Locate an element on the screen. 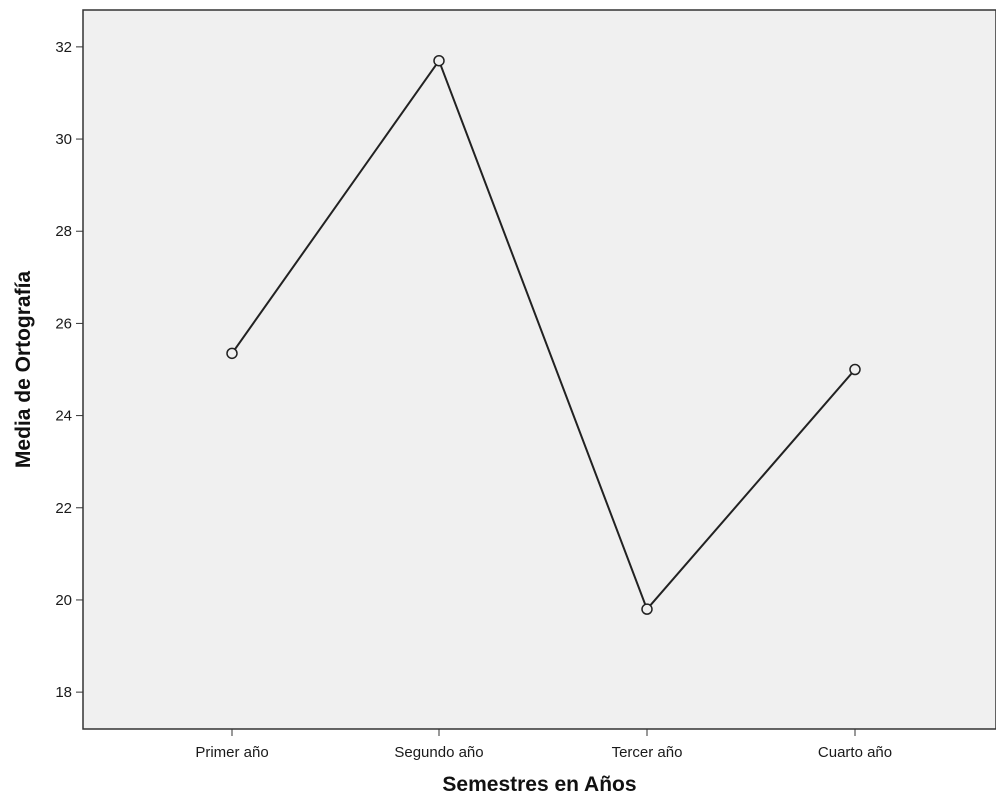 This screenshot has width=996, height=801. y-tick-label: 24 is located at coordinates (63, 416).